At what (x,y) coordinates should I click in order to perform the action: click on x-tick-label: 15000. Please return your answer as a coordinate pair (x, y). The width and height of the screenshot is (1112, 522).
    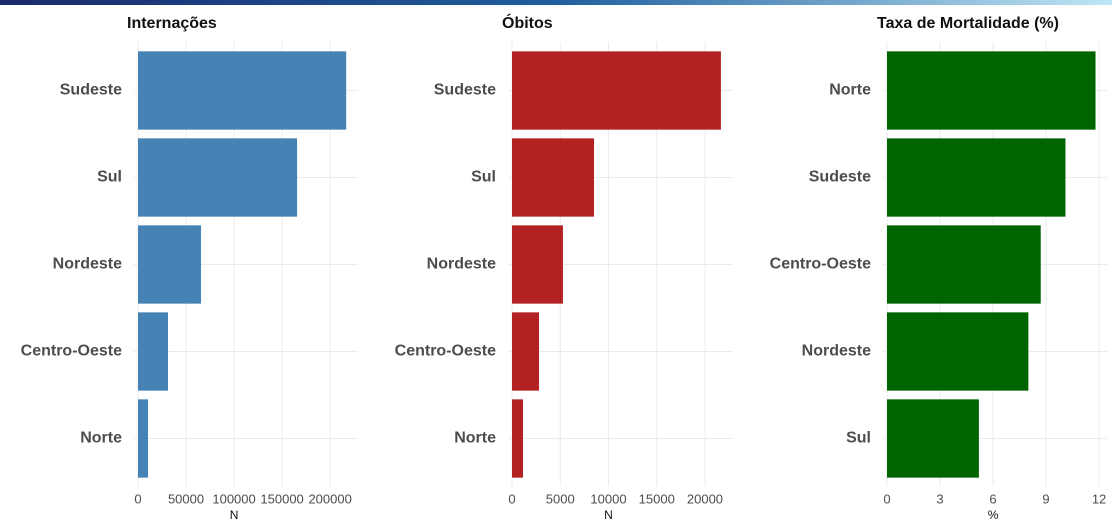
    Looking at the image, I should click on (657, 498).